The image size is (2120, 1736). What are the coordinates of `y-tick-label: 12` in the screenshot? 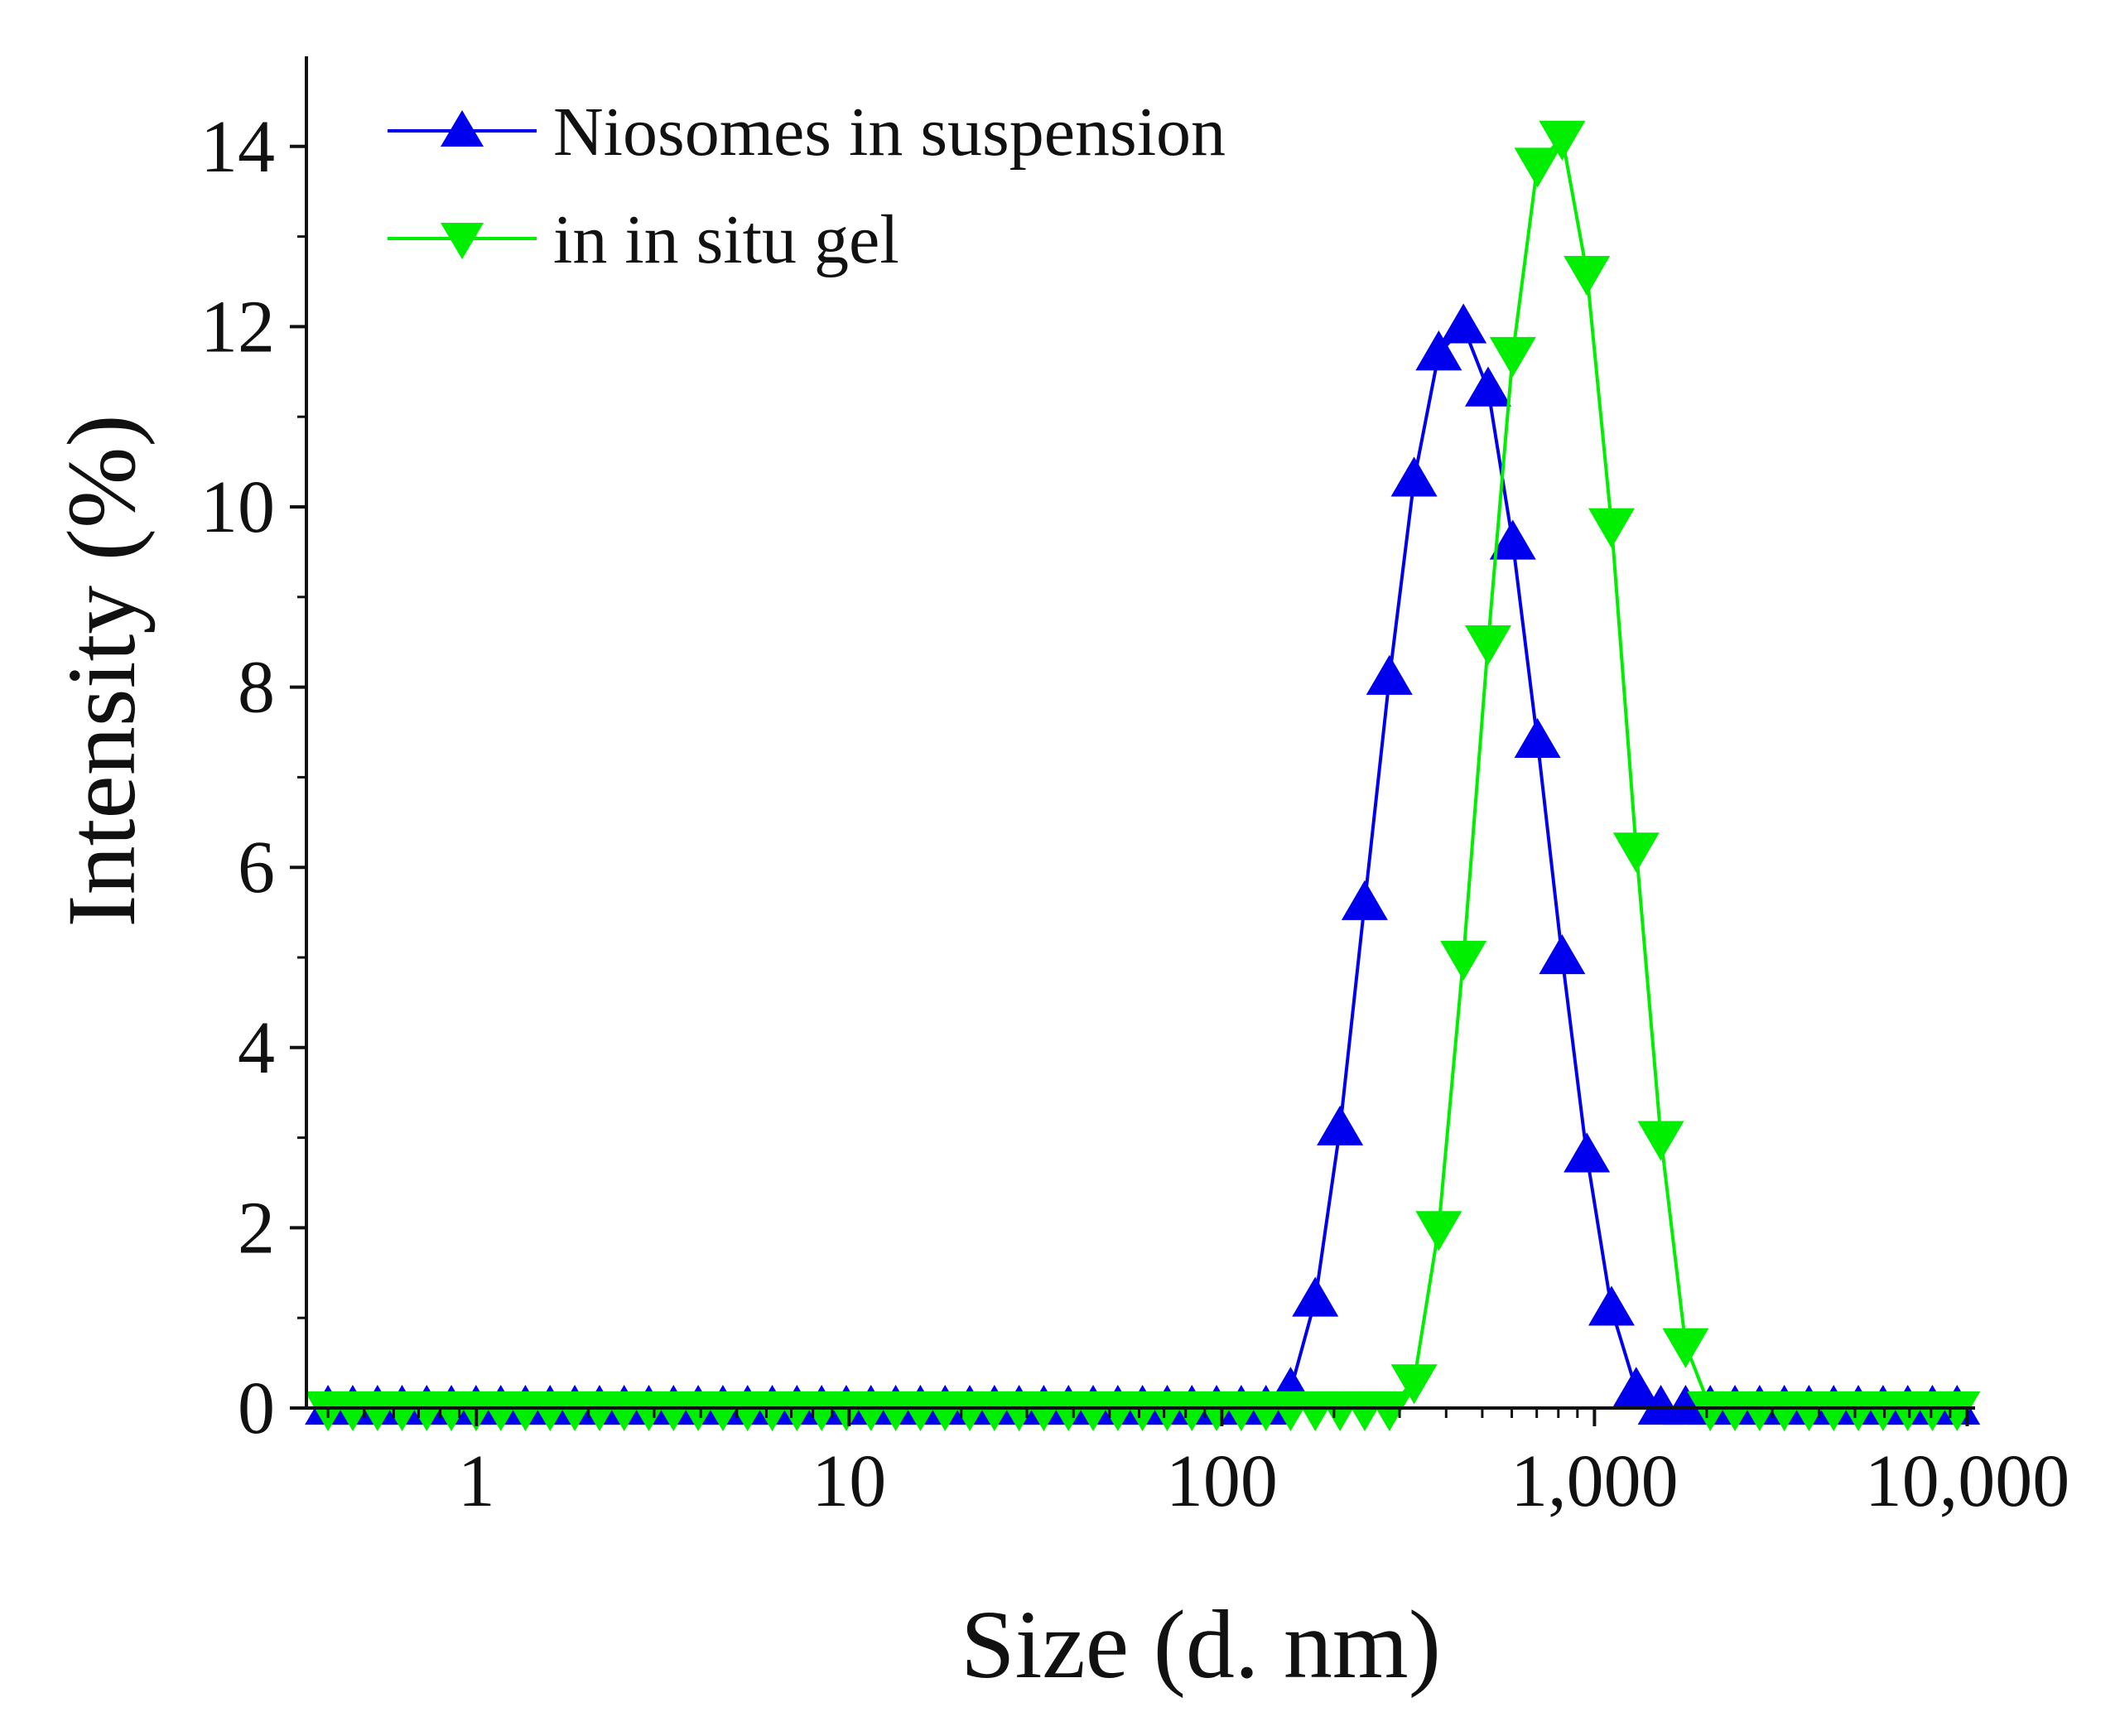 It's located at (237, 327).